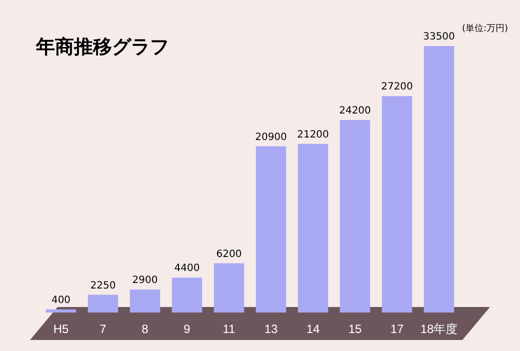 This screenshot has width=520, height=351. Describe the element at coordinates (187, 268) in the screenshot. I see `data-label: 4400` at that location.